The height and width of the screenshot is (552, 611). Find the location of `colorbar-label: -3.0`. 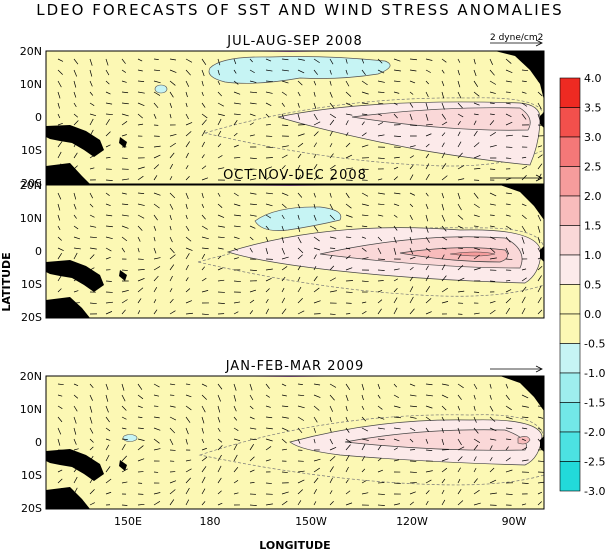

colorbar-label: -3.0 is located at coordinates (594, 491).